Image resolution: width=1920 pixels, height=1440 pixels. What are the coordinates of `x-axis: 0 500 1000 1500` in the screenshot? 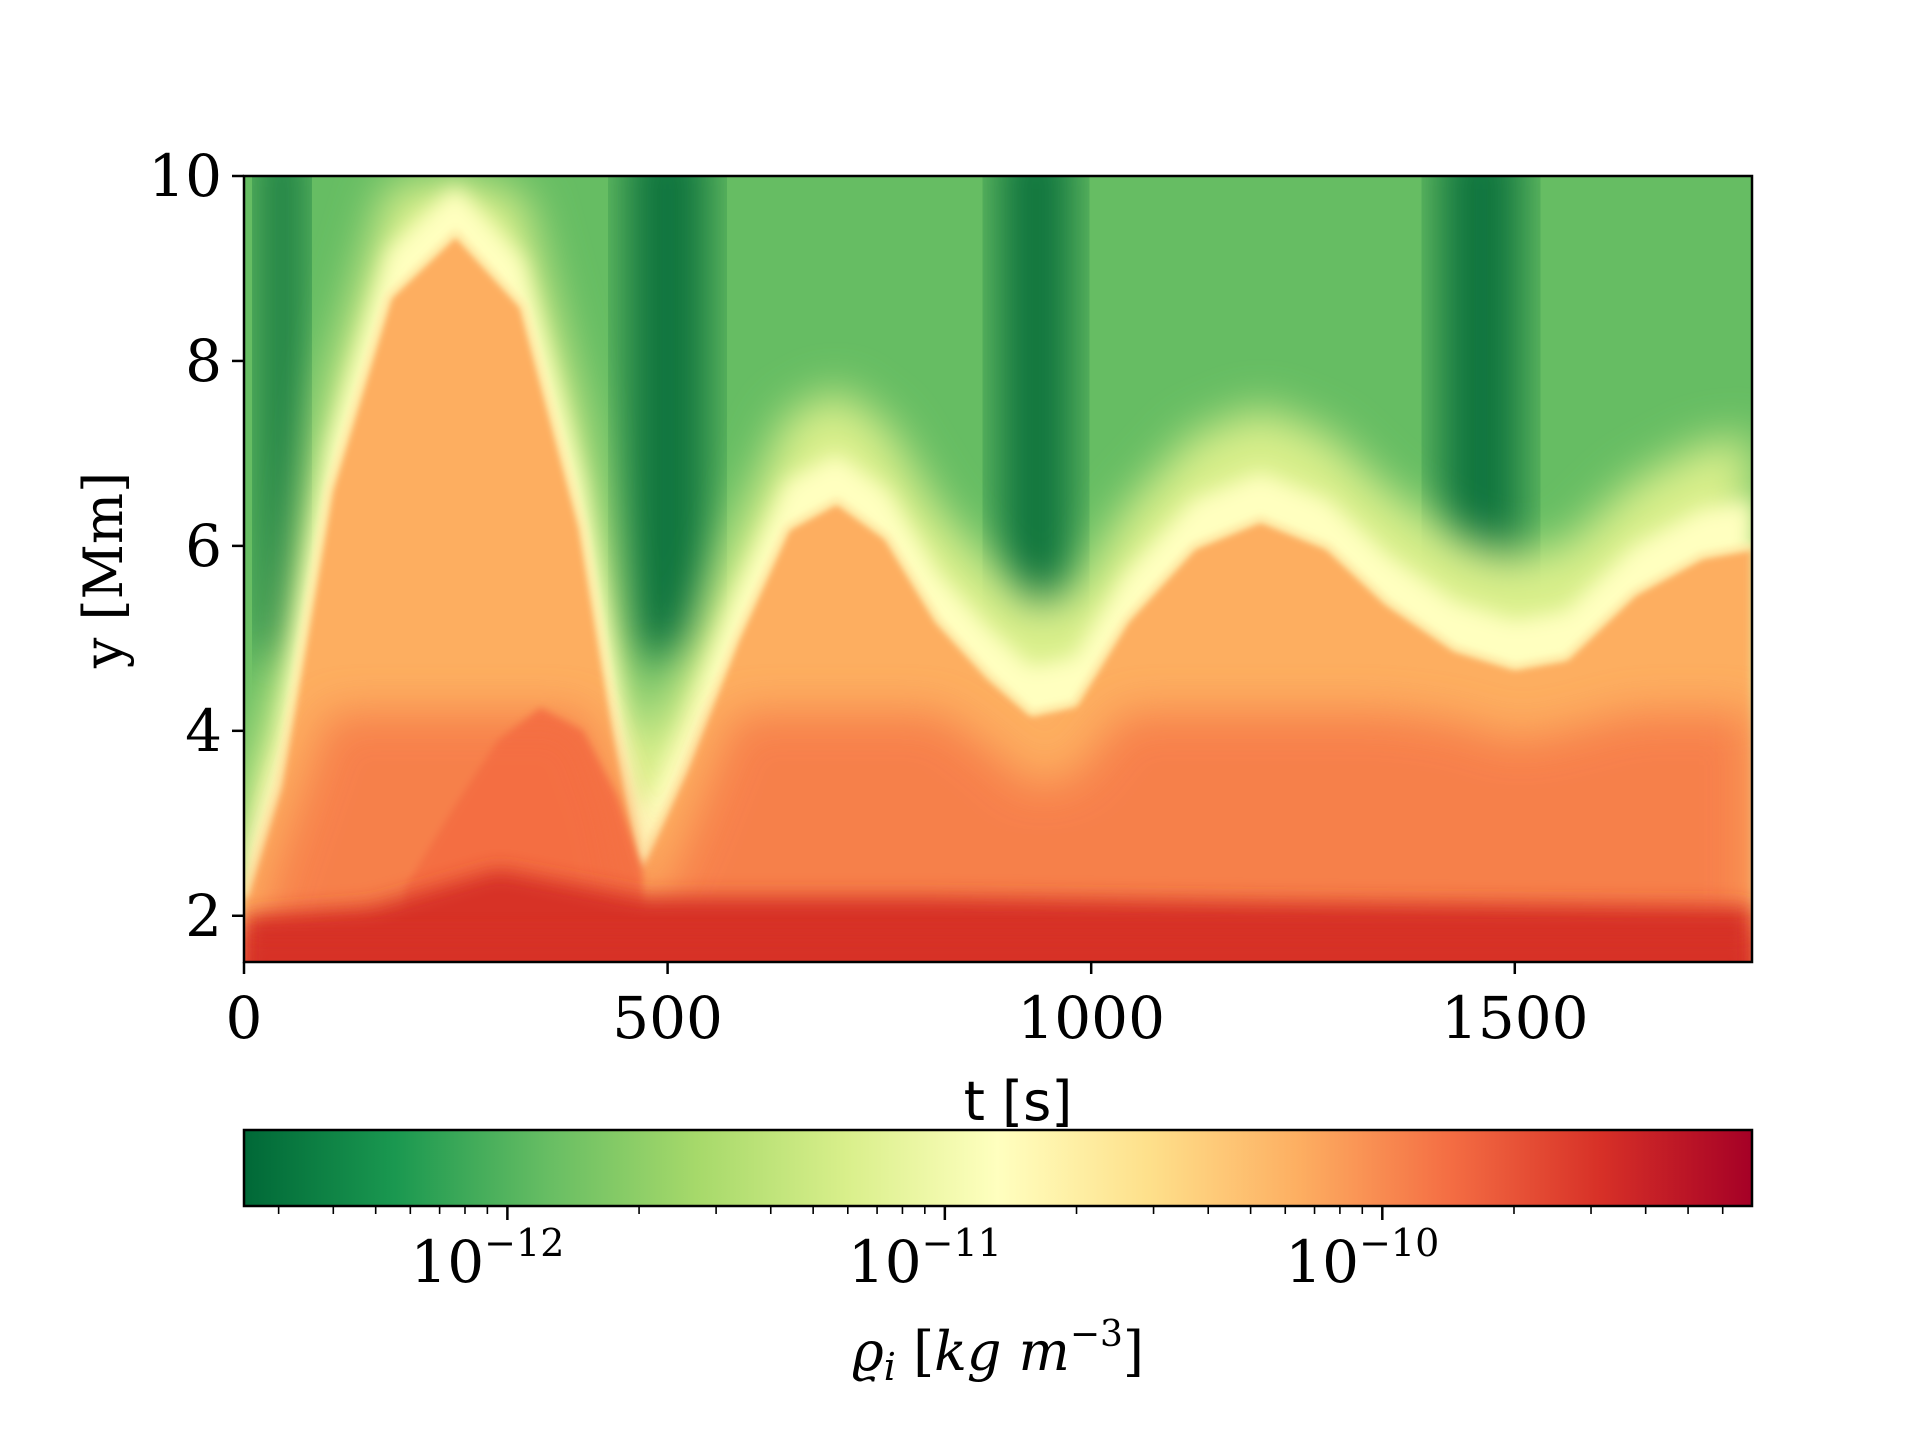 It's located at (907, 1007).